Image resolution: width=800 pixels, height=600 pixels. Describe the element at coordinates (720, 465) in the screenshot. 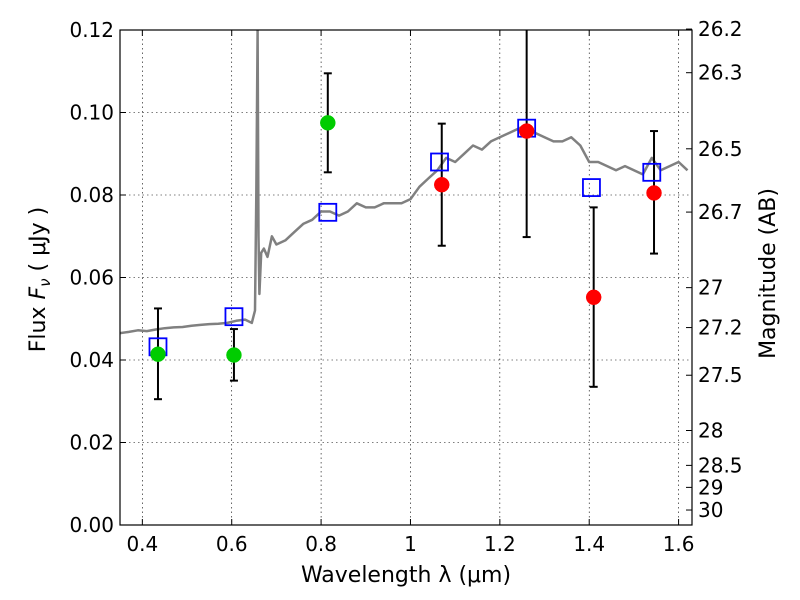

I see `y2-tick-label: 28.5` at that location.